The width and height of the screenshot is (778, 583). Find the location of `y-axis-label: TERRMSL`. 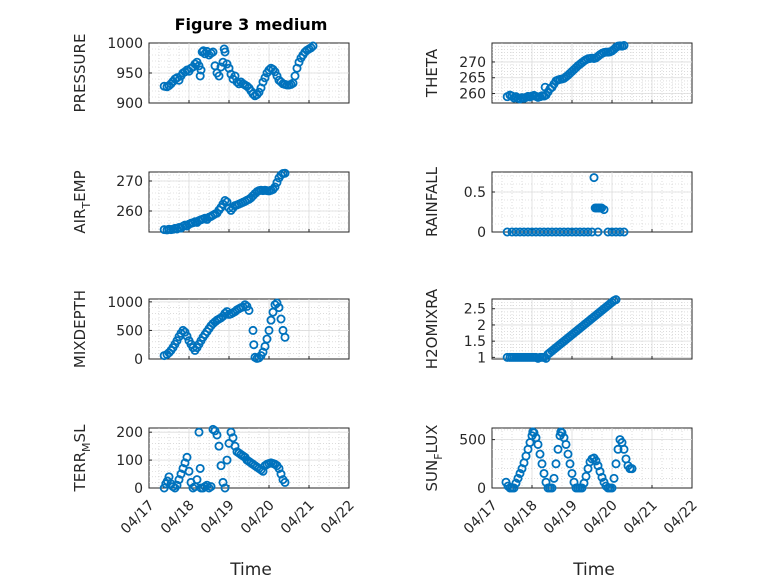

y-axis-label: TERRMSL is located at coordinates (82, 458).